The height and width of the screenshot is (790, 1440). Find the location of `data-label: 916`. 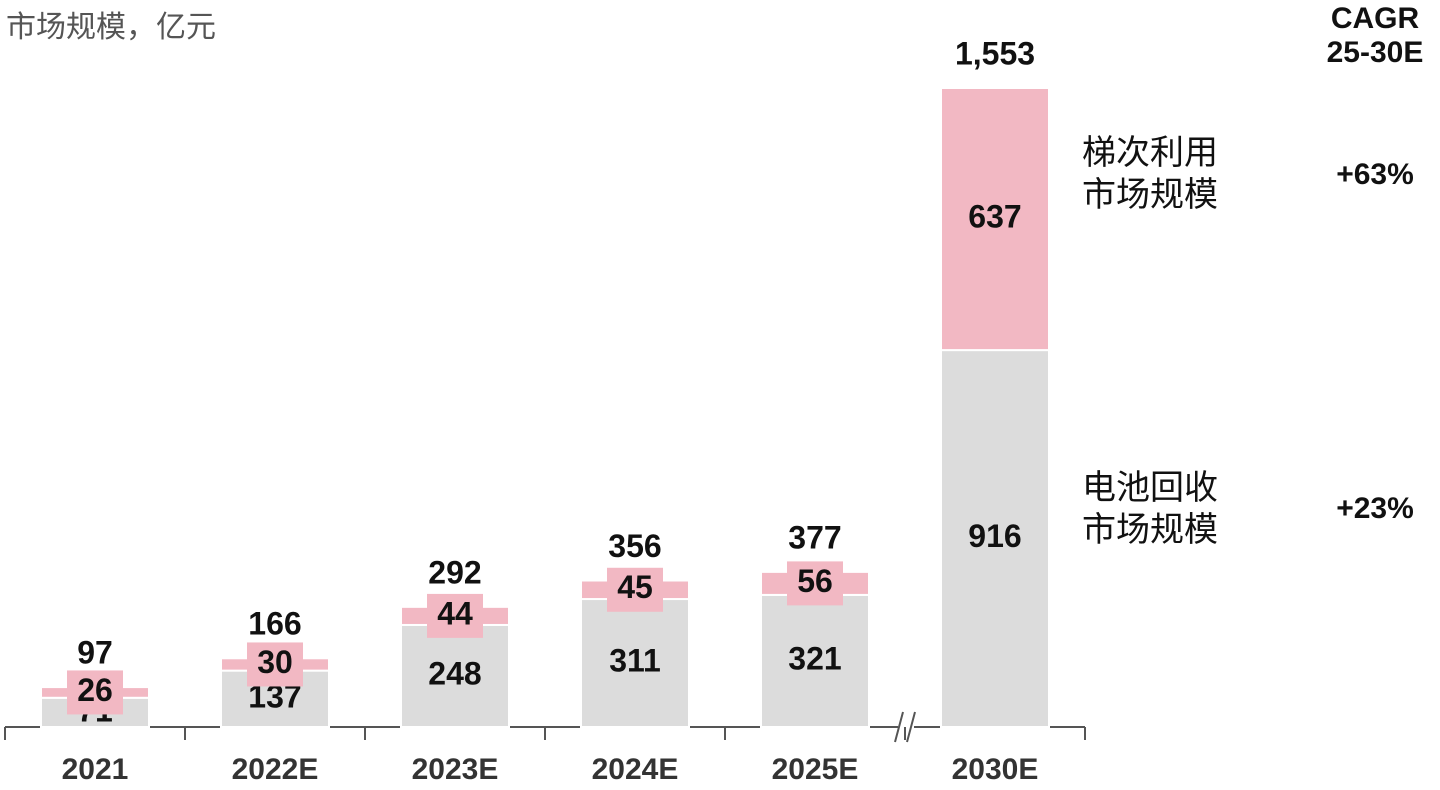

data-label: 916 is located at coordinates (994, 536).